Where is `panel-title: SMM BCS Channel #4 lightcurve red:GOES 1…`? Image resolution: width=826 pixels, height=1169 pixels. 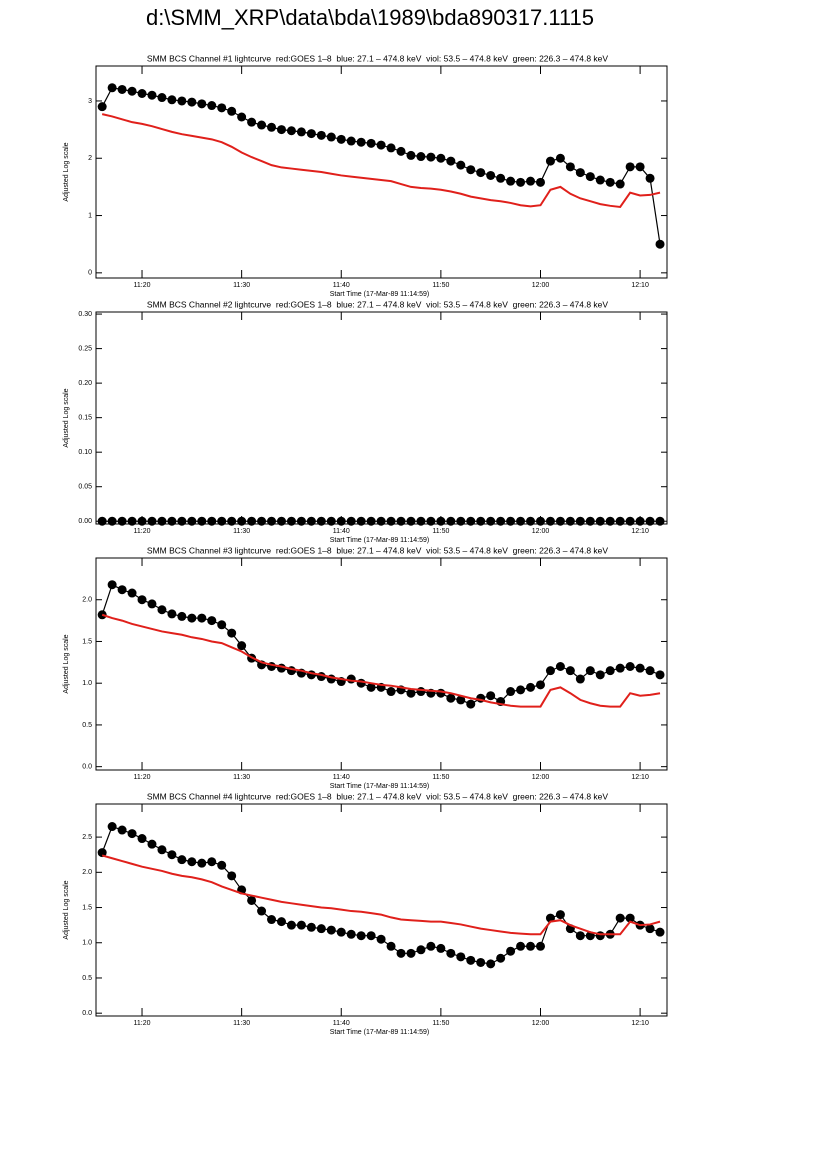
panel-title: SMM BCS Channel #4 lightcurve red:GOES 1… is located at coordinates (378, 796).